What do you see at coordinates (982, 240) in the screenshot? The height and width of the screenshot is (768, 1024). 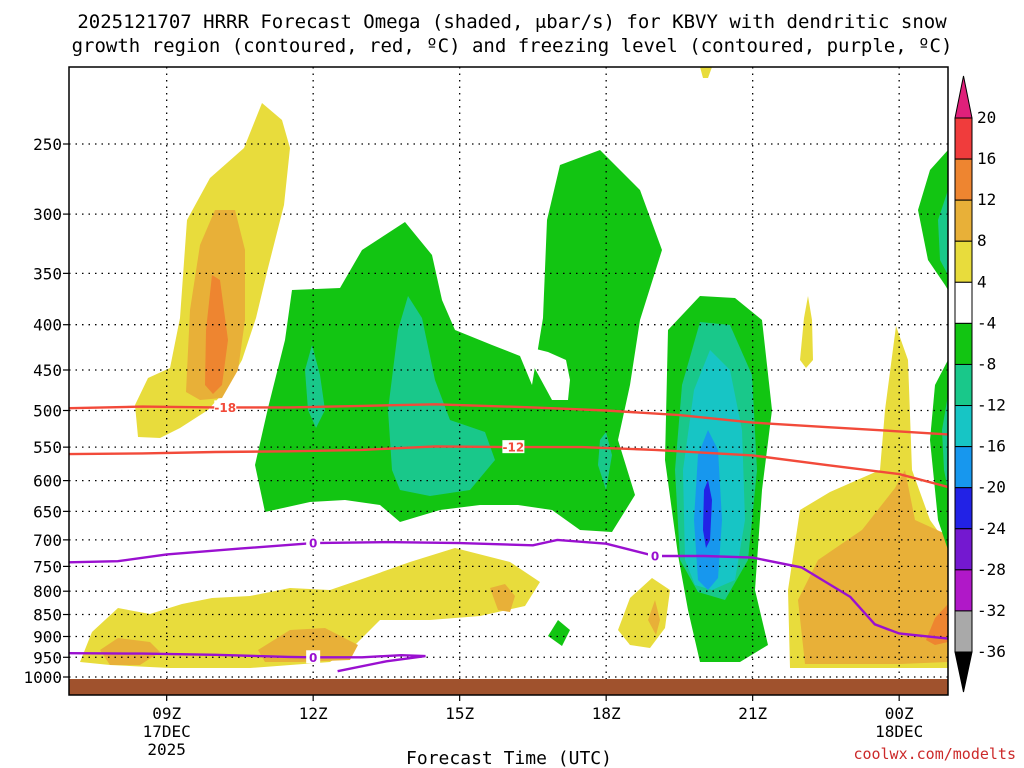 I see `colorbar-label-8: 8` at bounding box center [982, 240].